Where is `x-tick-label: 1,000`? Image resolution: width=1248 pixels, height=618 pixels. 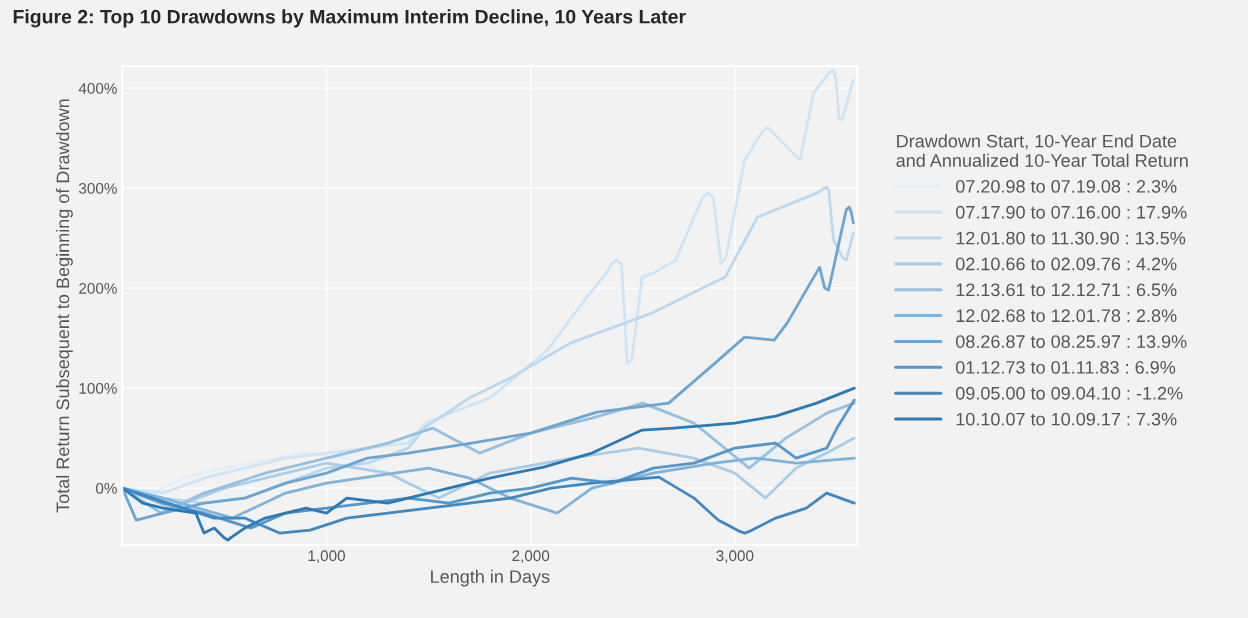 x-tick-label: 1,000 is located at coordinates (327, 556).